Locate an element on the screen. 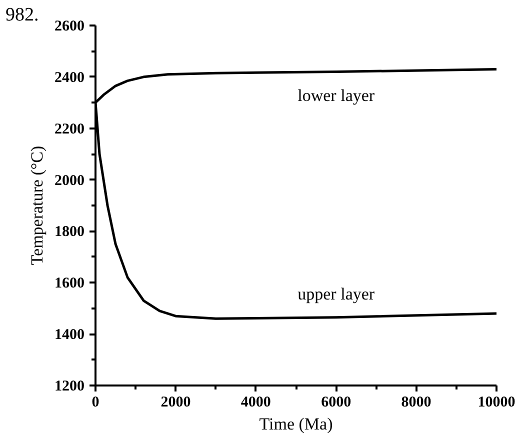 This screenshot has height=445, width=526. series-label: upper layer is located at coordinates (336, 294).